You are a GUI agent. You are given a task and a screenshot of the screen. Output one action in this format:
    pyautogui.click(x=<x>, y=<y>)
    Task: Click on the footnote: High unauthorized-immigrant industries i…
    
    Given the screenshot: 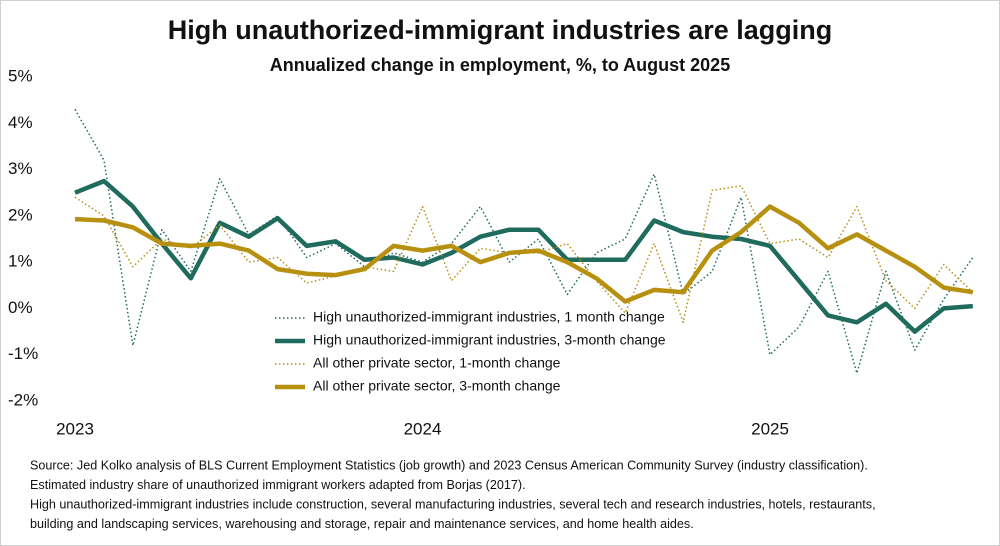 What is the action you would take?
    pyautogui.click(x=453, y=504)
    